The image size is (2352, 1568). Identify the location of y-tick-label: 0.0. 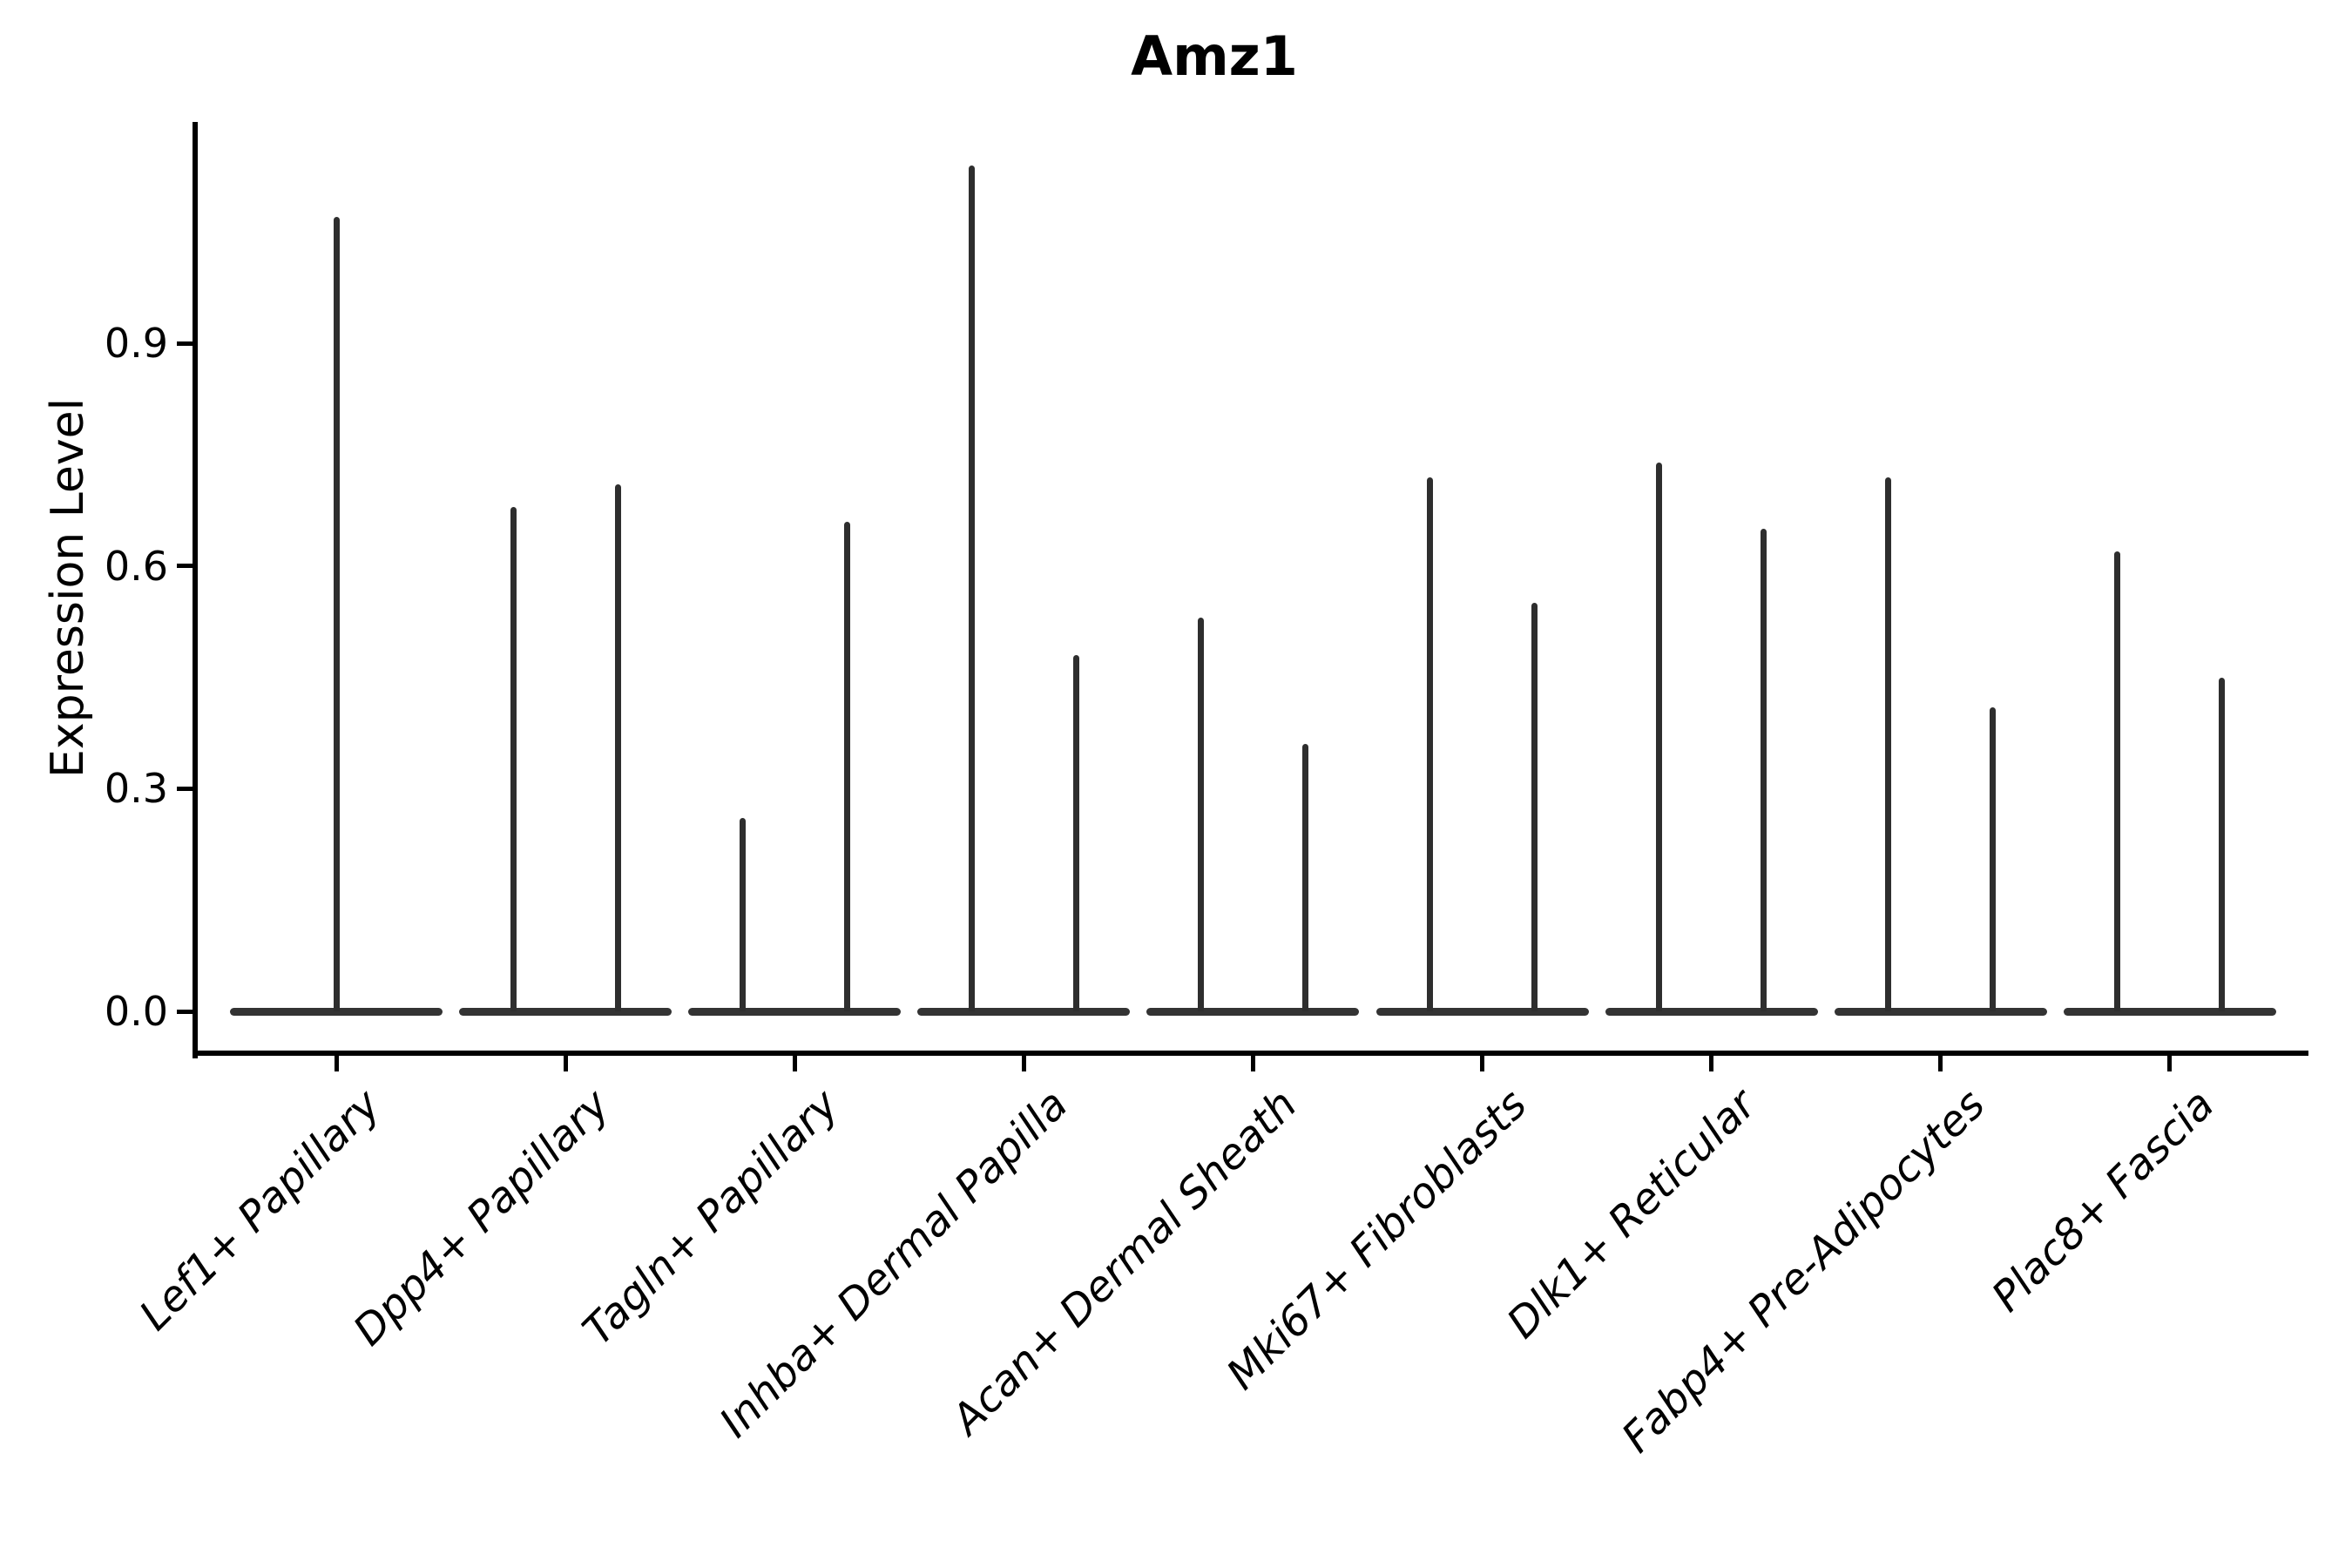
(136, 1012).